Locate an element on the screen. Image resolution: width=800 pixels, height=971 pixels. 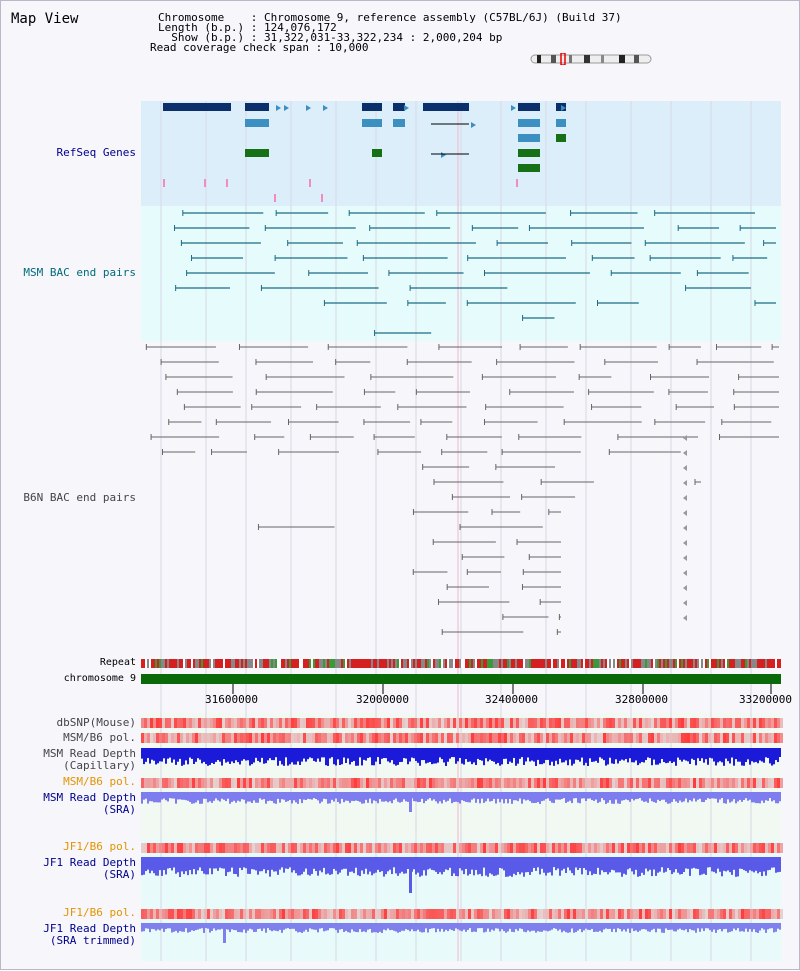
track-label-repeat: Repeat is located at coordinates (117, 662).